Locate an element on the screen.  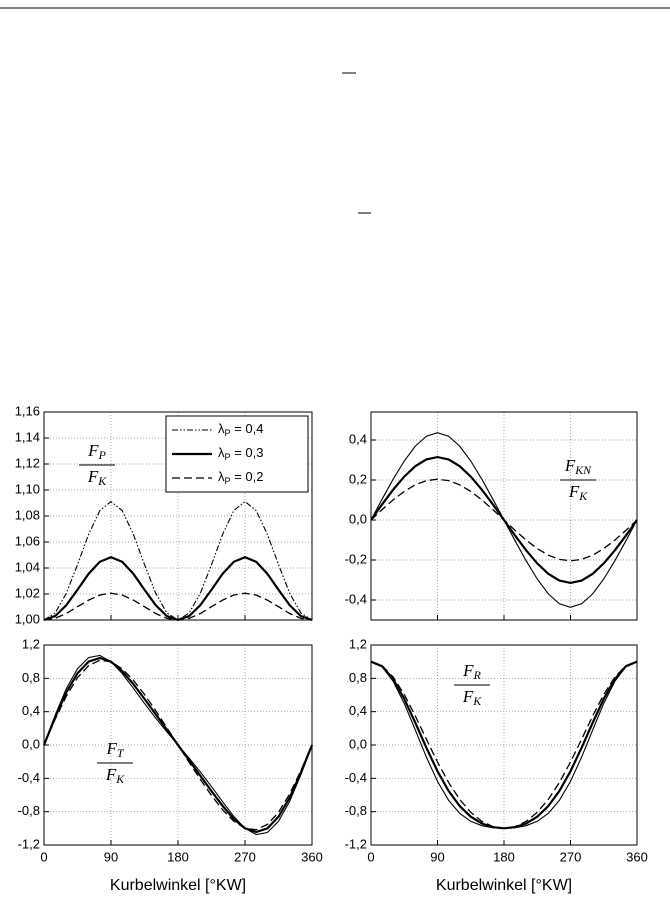
y-tick-label: 1,14 is located at coordinates (27, 436).